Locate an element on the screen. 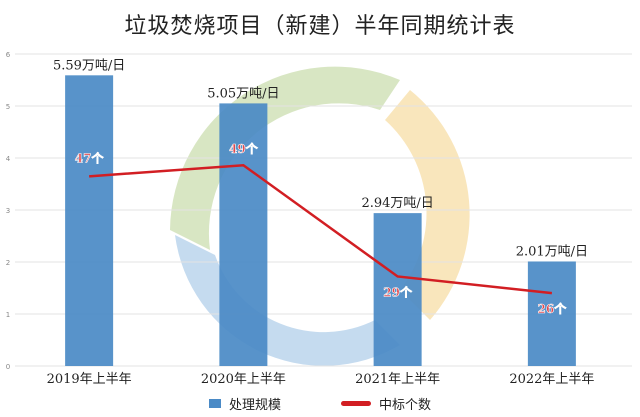 Image resolution: width=640 pixels, height=417 pixels. y-tick-label: 0 is located at coordinates (8, 367).